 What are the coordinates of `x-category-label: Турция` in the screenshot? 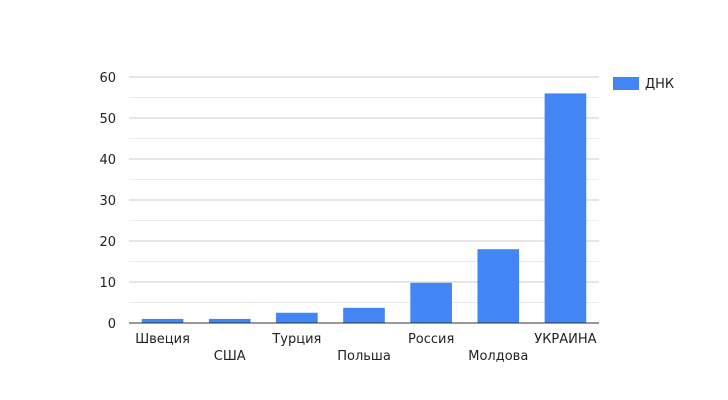 It's located at (296, 339).